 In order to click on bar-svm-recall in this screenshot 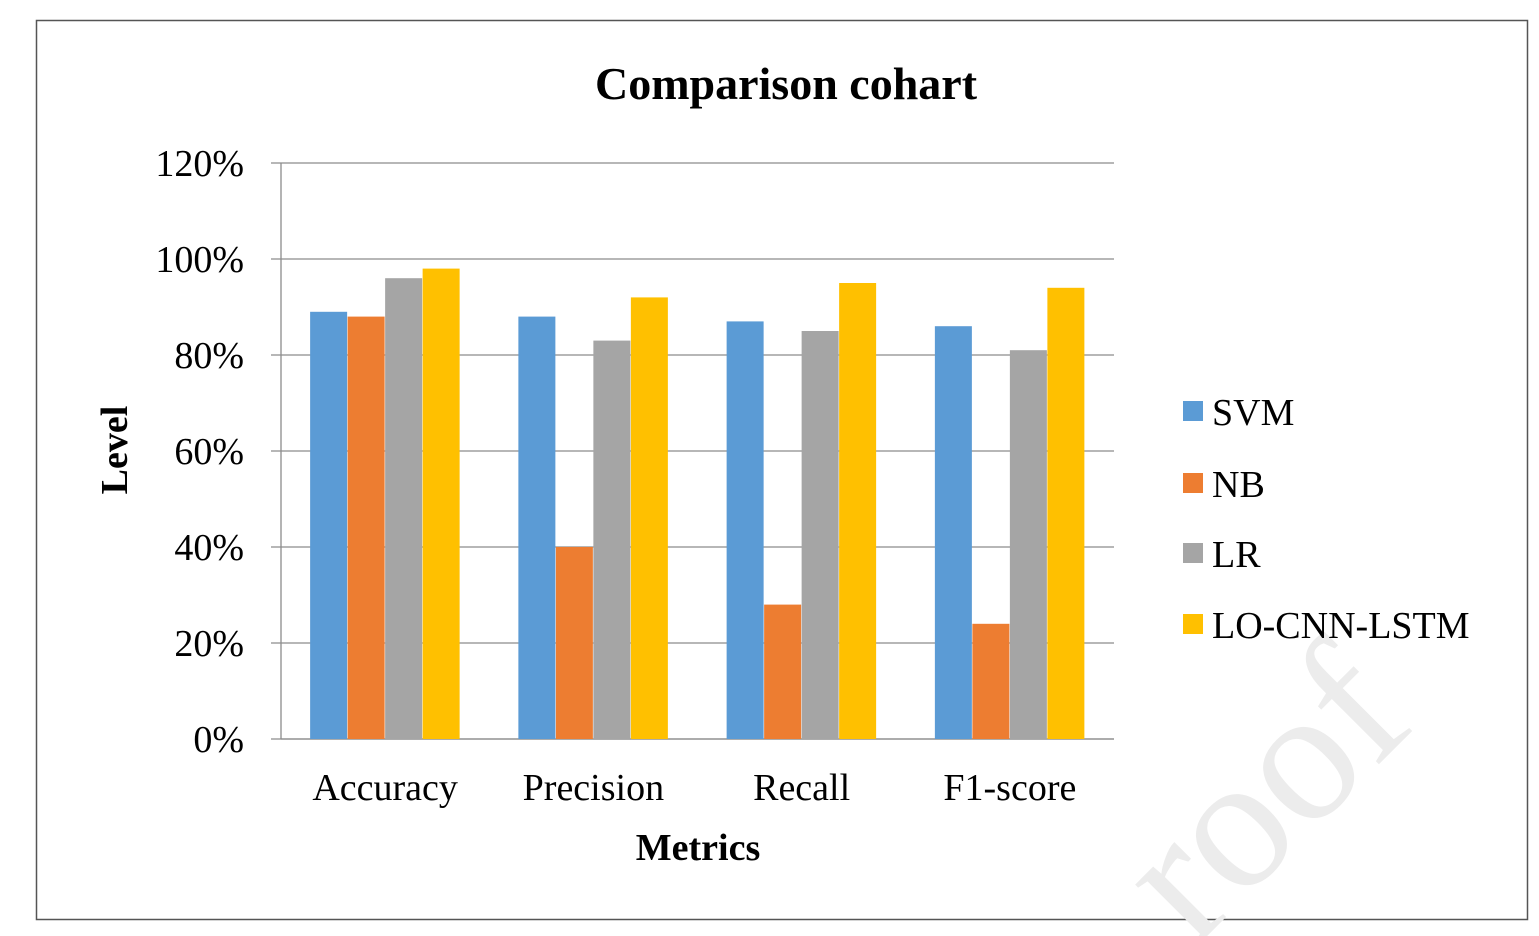, I will do `click(745, 530)`.